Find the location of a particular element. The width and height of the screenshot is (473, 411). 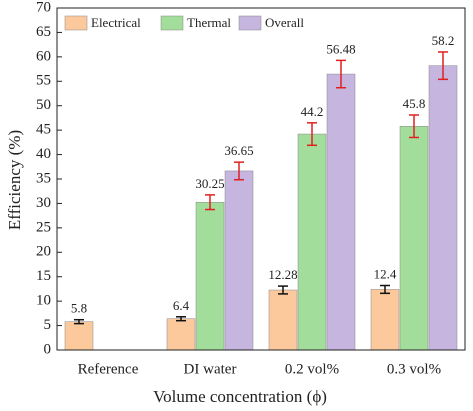

legend-label: Thermal is located at coordinates (209, 22).